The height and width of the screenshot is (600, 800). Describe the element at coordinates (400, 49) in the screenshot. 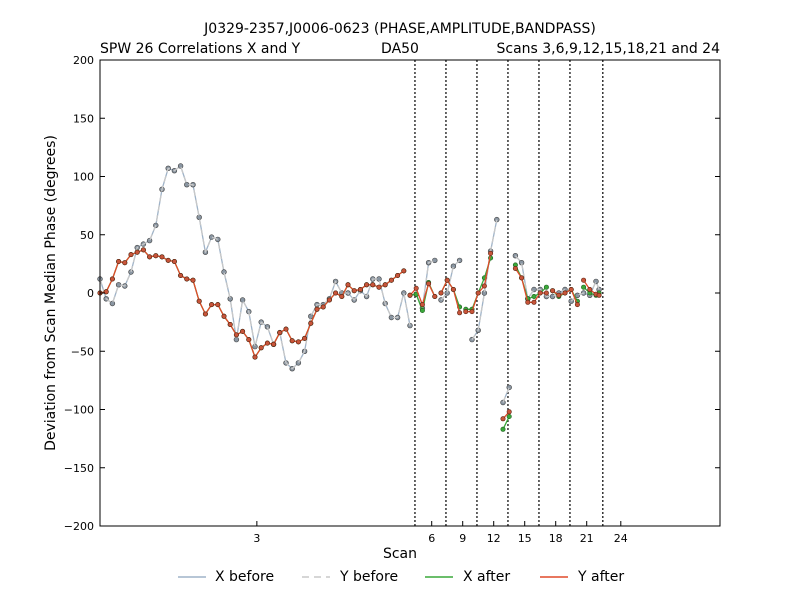

I see `chart-subtitle-center: DA50` at that location.